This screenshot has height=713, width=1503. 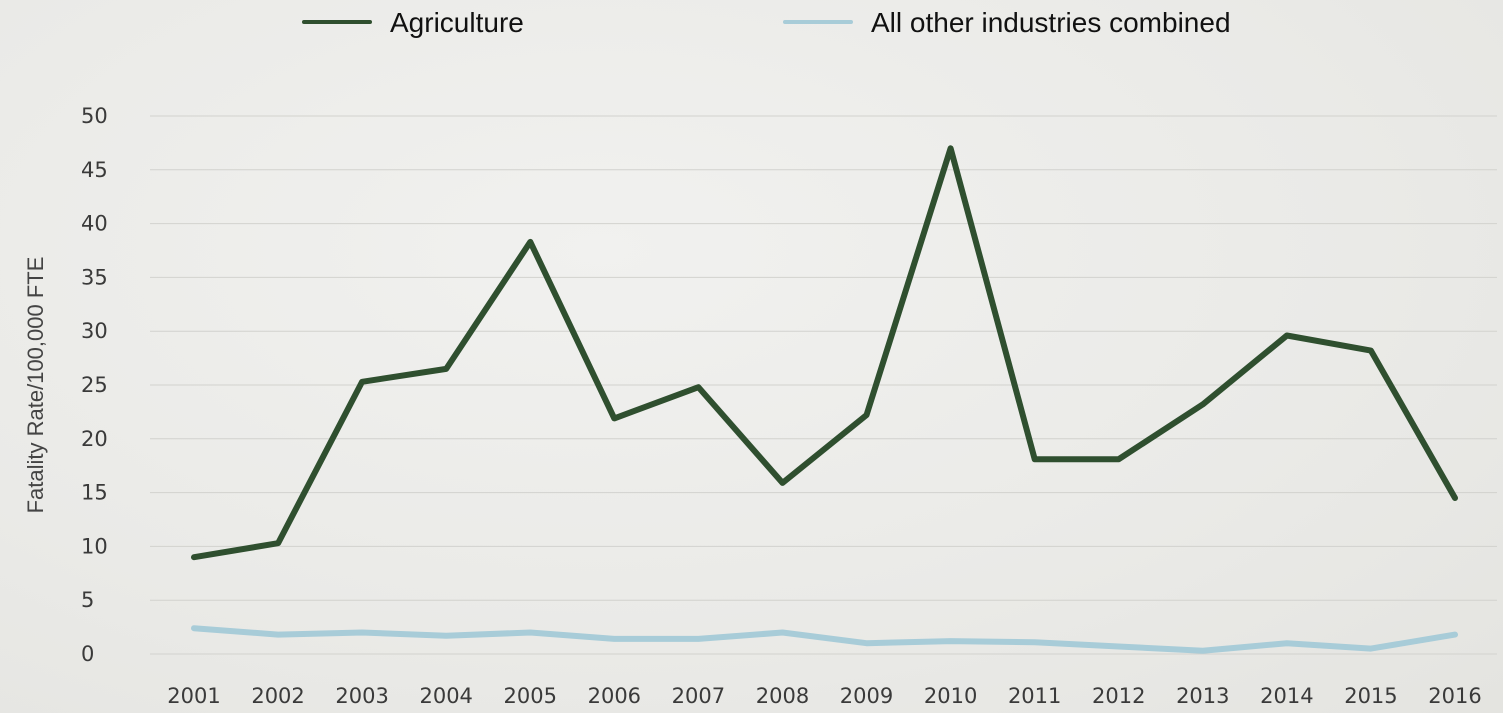 I want to click on x-tick-label: 2013, so click(x=1202, y=696).